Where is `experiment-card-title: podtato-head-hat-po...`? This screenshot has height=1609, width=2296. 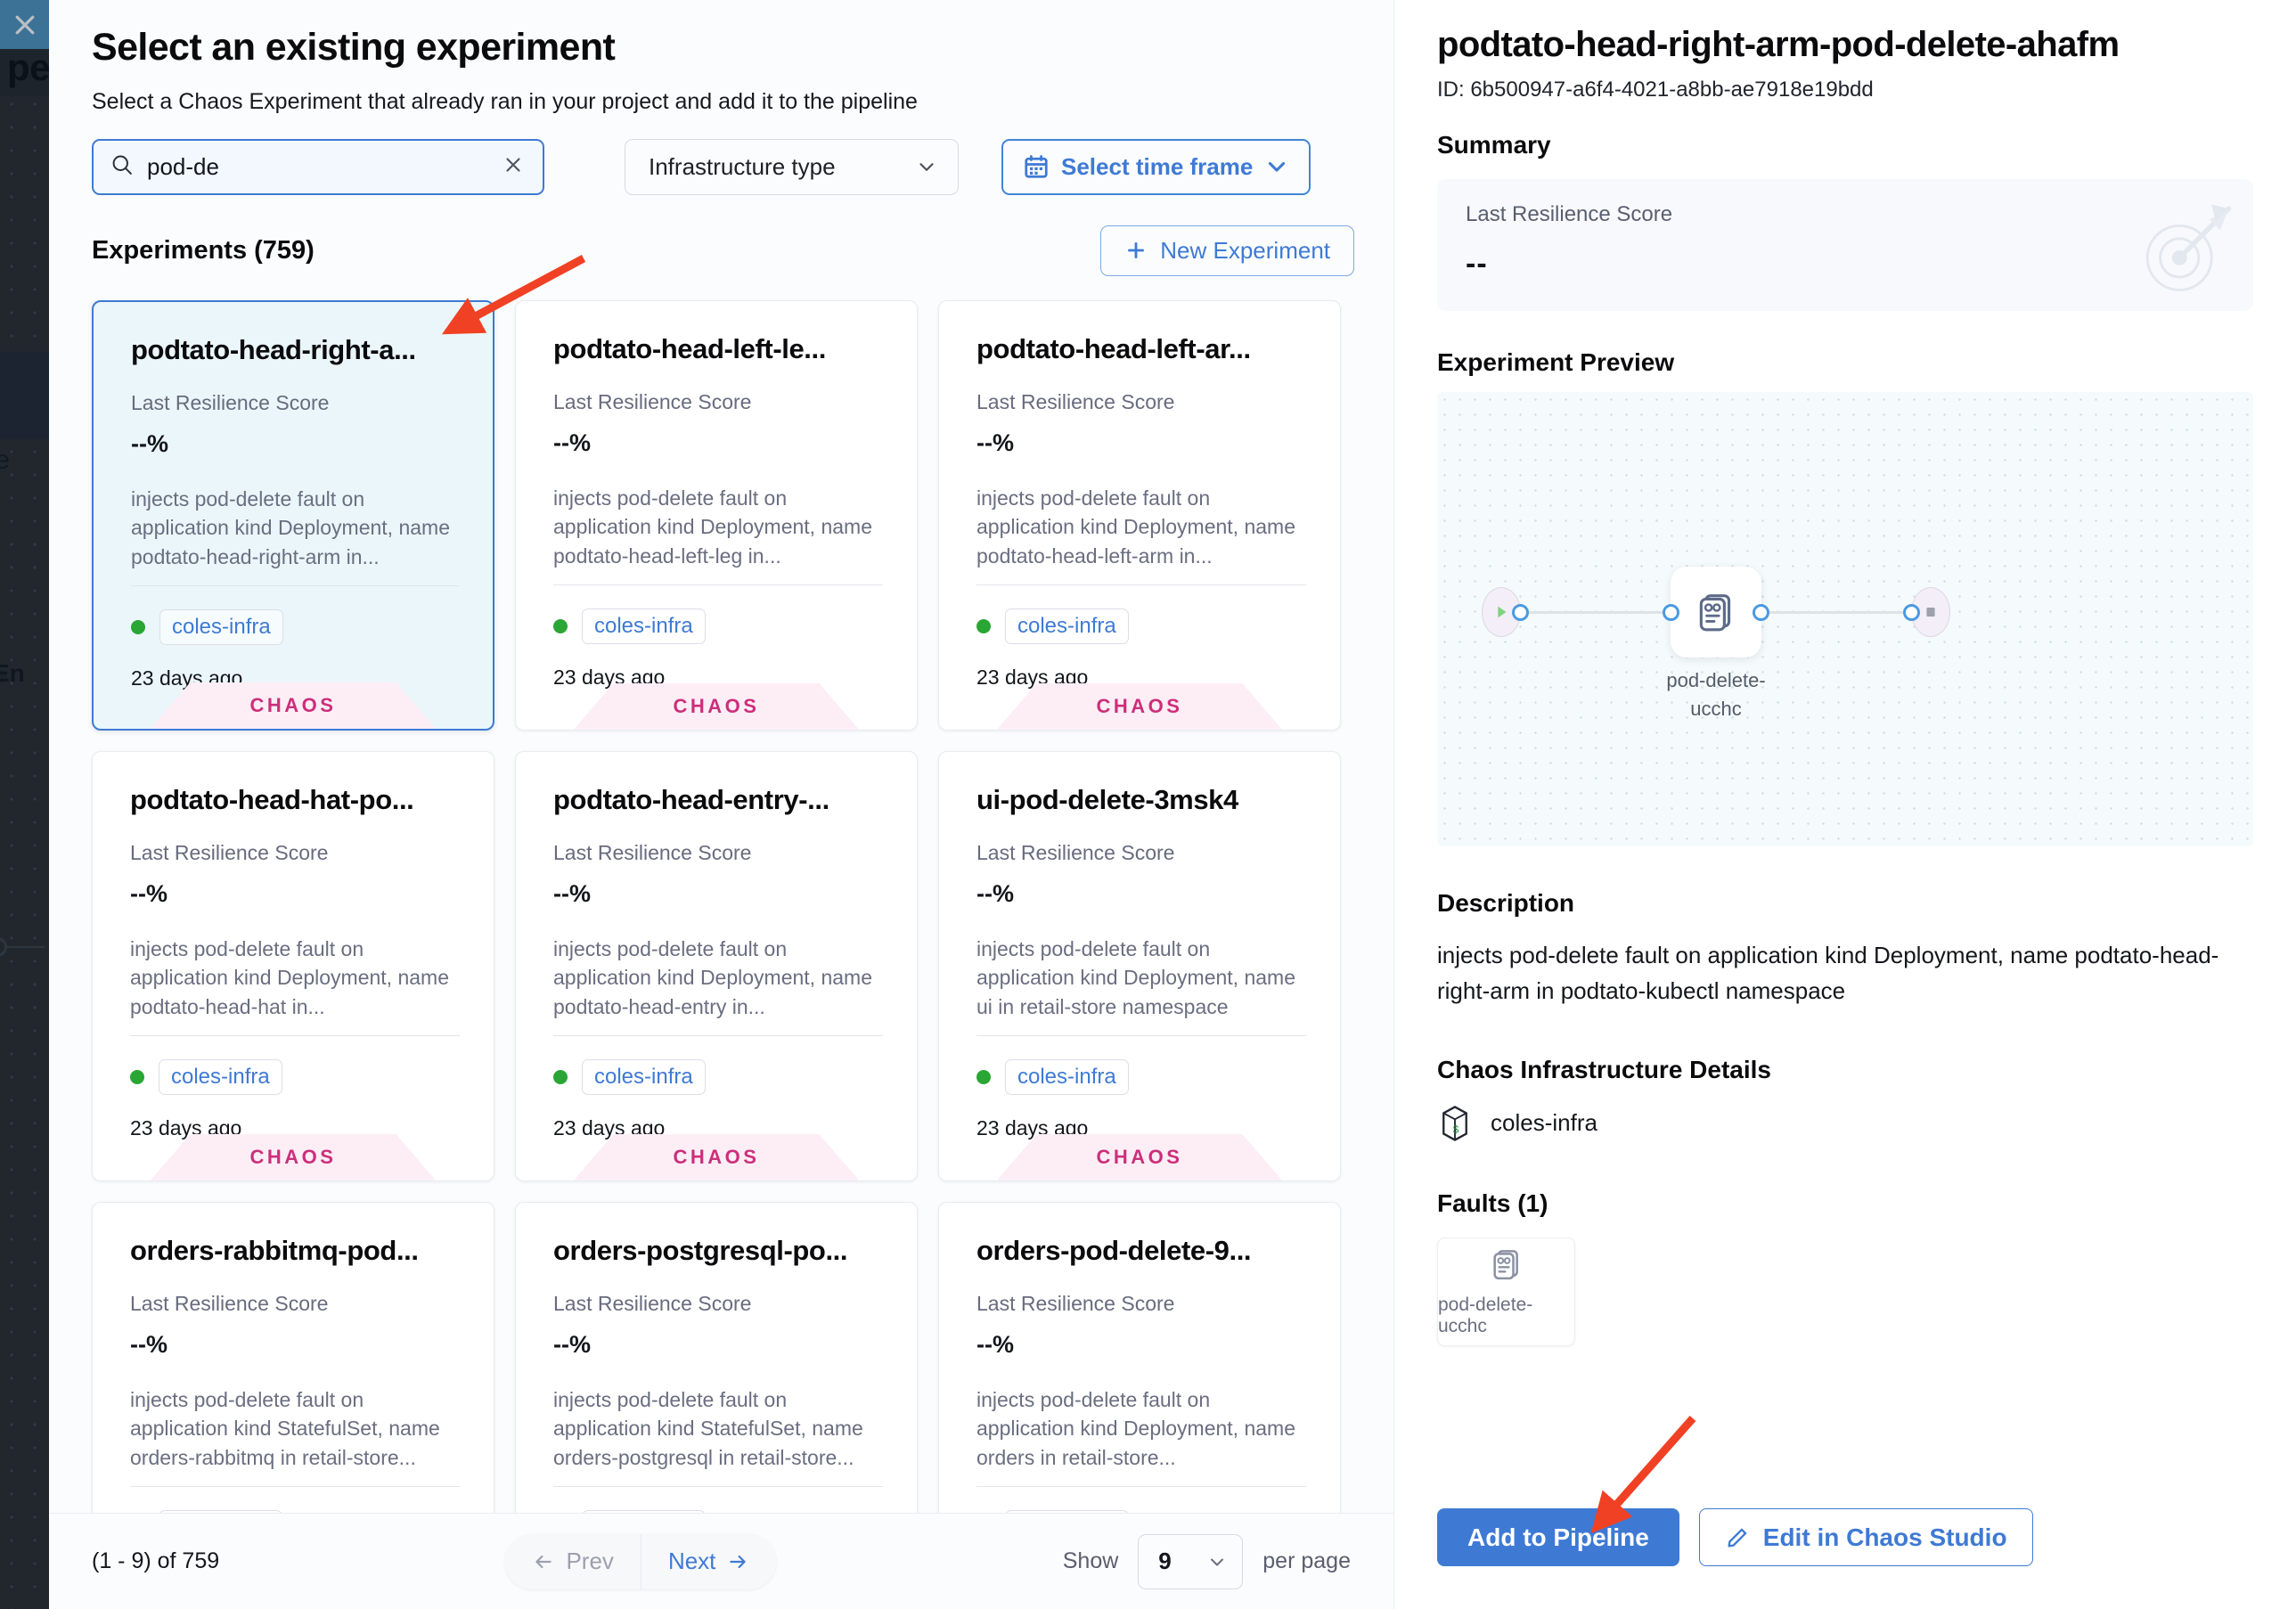
experiment-card-title: podtato-head-hat-po... is located at coordinates (272, 799).